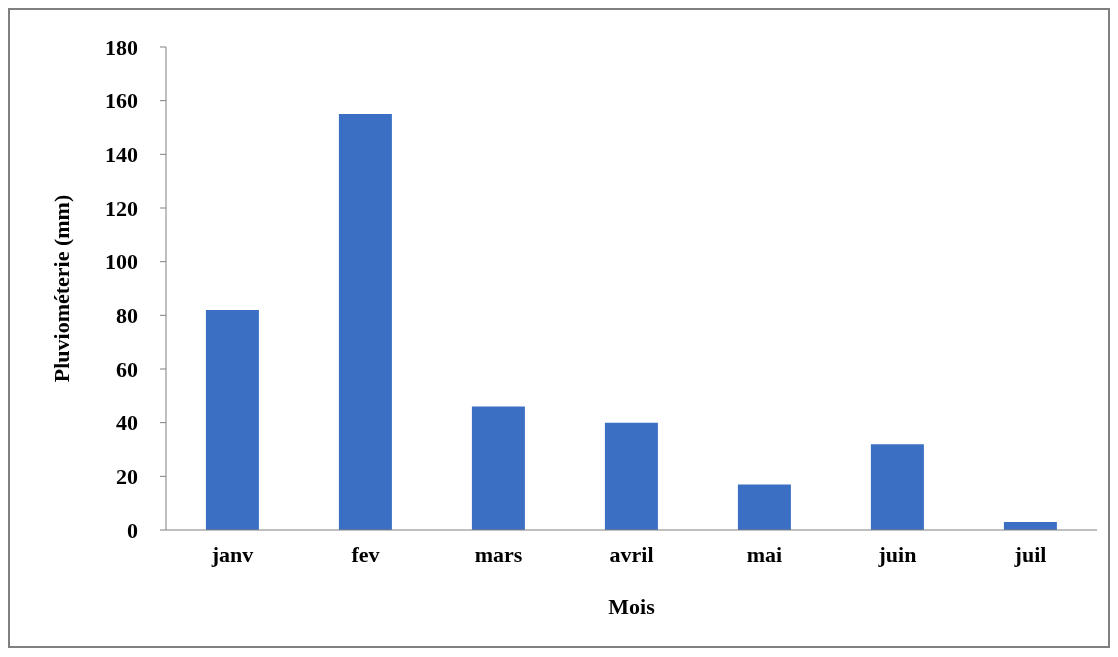 This screenshot has width=1118, height=657. What do you see at coordinates (121, 155) in the screenshot?
I see `y-tick-label: 140` at bounding box center [121, 155].